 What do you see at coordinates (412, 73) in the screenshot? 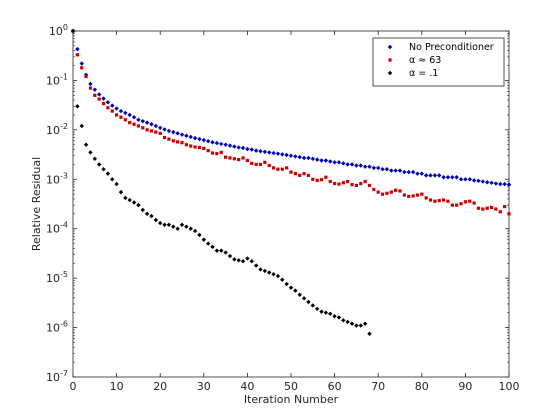
I see `legend-entry-alpha-01: α = .1` at bounding box center [412, 73].